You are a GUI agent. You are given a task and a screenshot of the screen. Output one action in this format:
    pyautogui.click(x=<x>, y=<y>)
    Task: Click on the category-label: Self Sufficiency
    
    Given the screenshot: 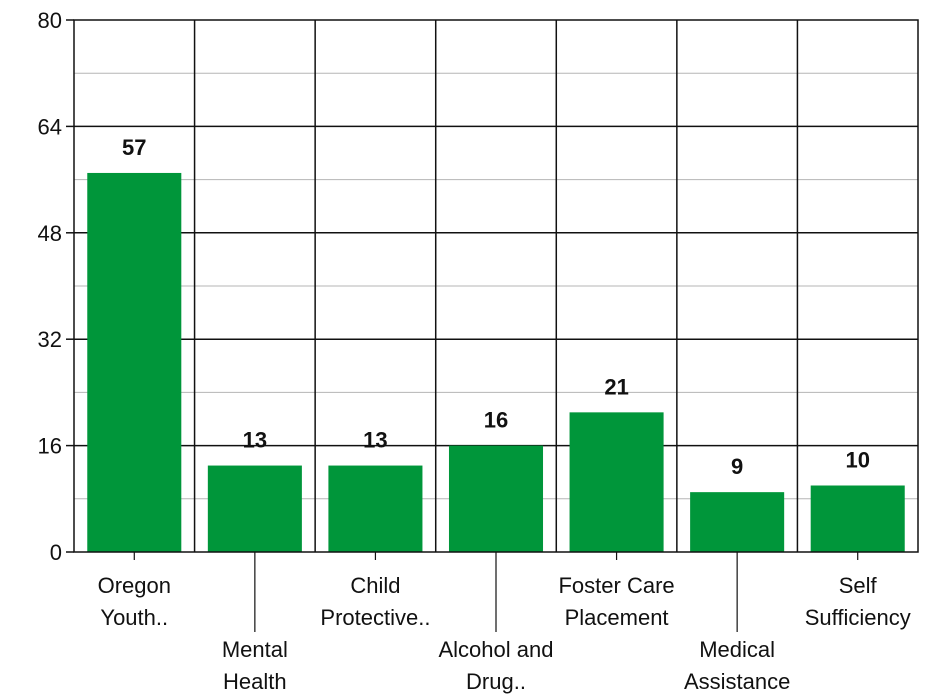 What is the action you would take?
    pyautogui.click(x=858, y=601)
    